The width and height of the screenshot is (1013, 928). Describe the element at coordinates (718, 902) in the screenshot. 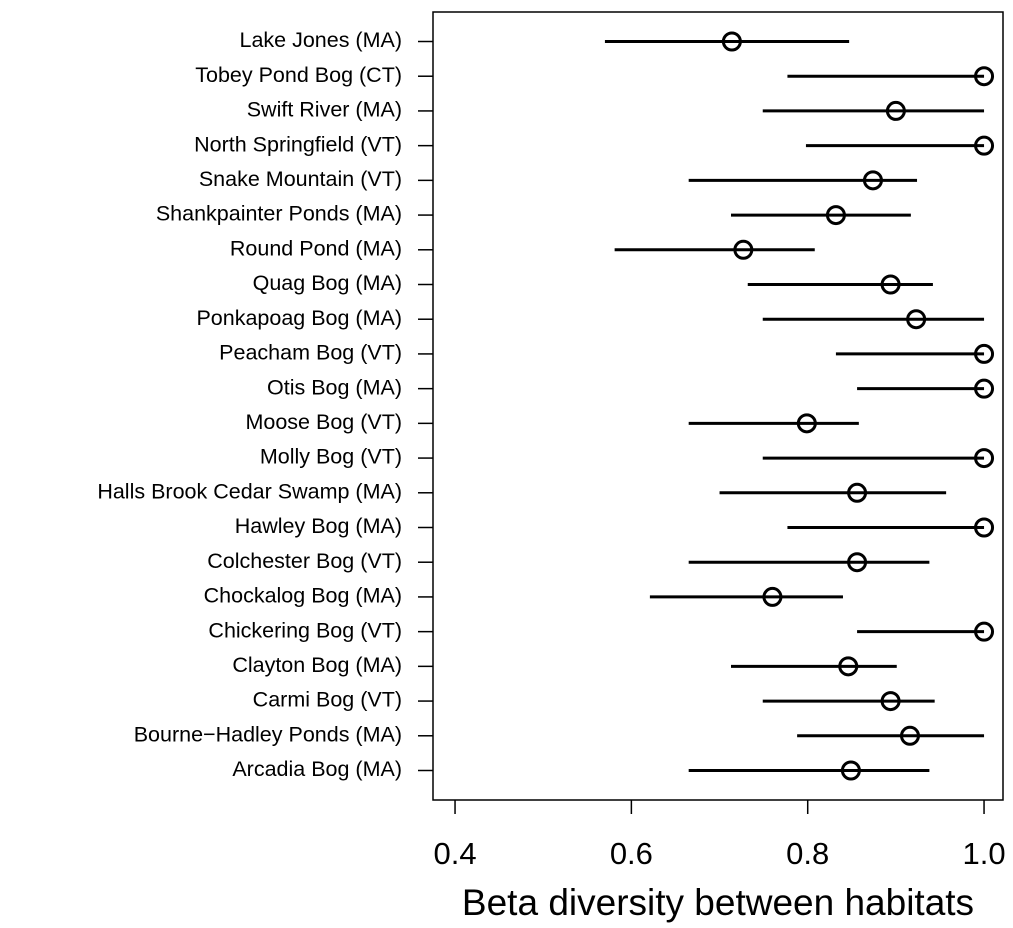

I see `x-axis-label: Beta diversity between habitats` at that location.